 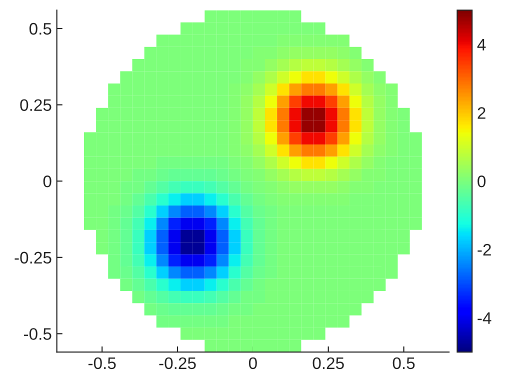 I want to click on color-bar-label: 0, so click(x=482, y=182).